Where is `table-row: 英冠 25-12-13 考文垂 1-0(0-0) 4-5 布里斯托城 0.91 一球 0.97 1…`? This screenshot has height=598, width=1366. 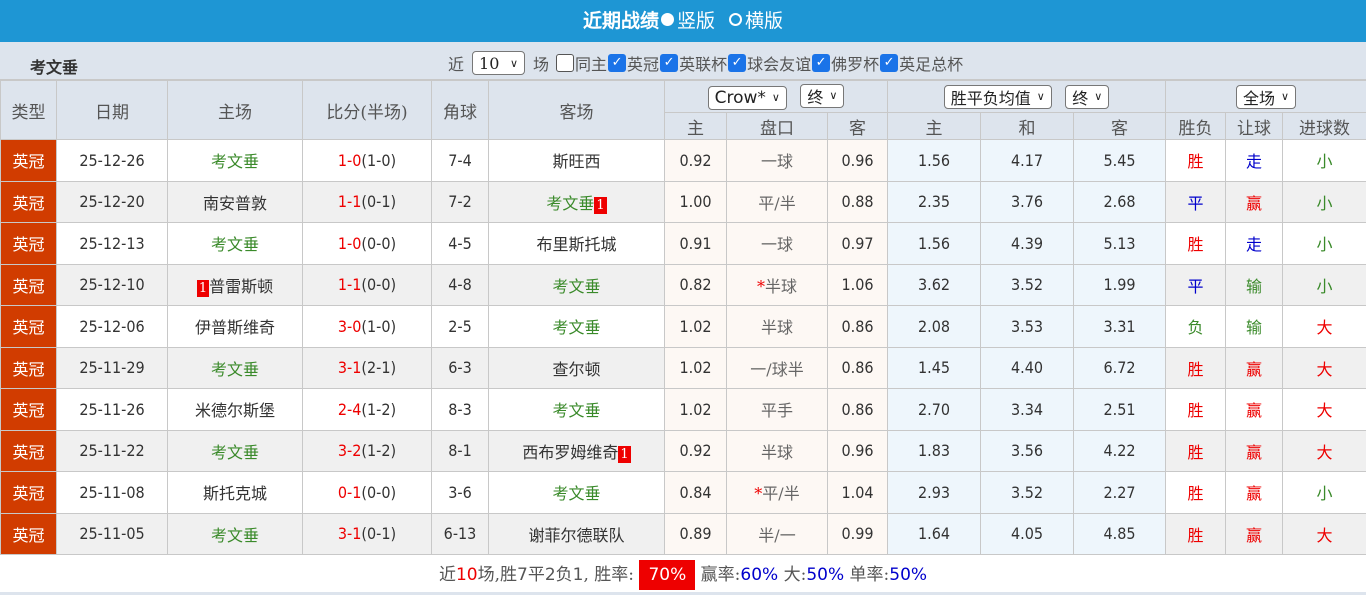 table-row: 英冠 25-12-13 考文垂 1-0(0-0) 4-5 布里斯托城 0.91 一球 0.97 1… is located at coordinates (683, 243).